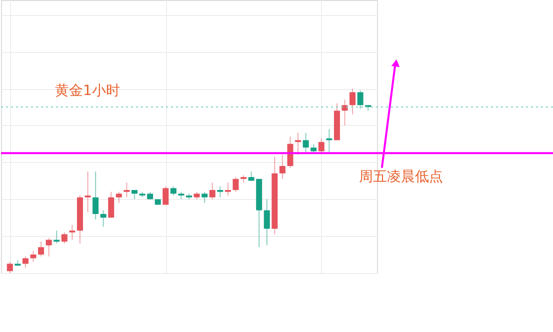 The image size is (553, 332). Describe the element at coordinates (401, 177) in the screenshot. I see `ref-line-label: 周五凌晨低点` at that location.